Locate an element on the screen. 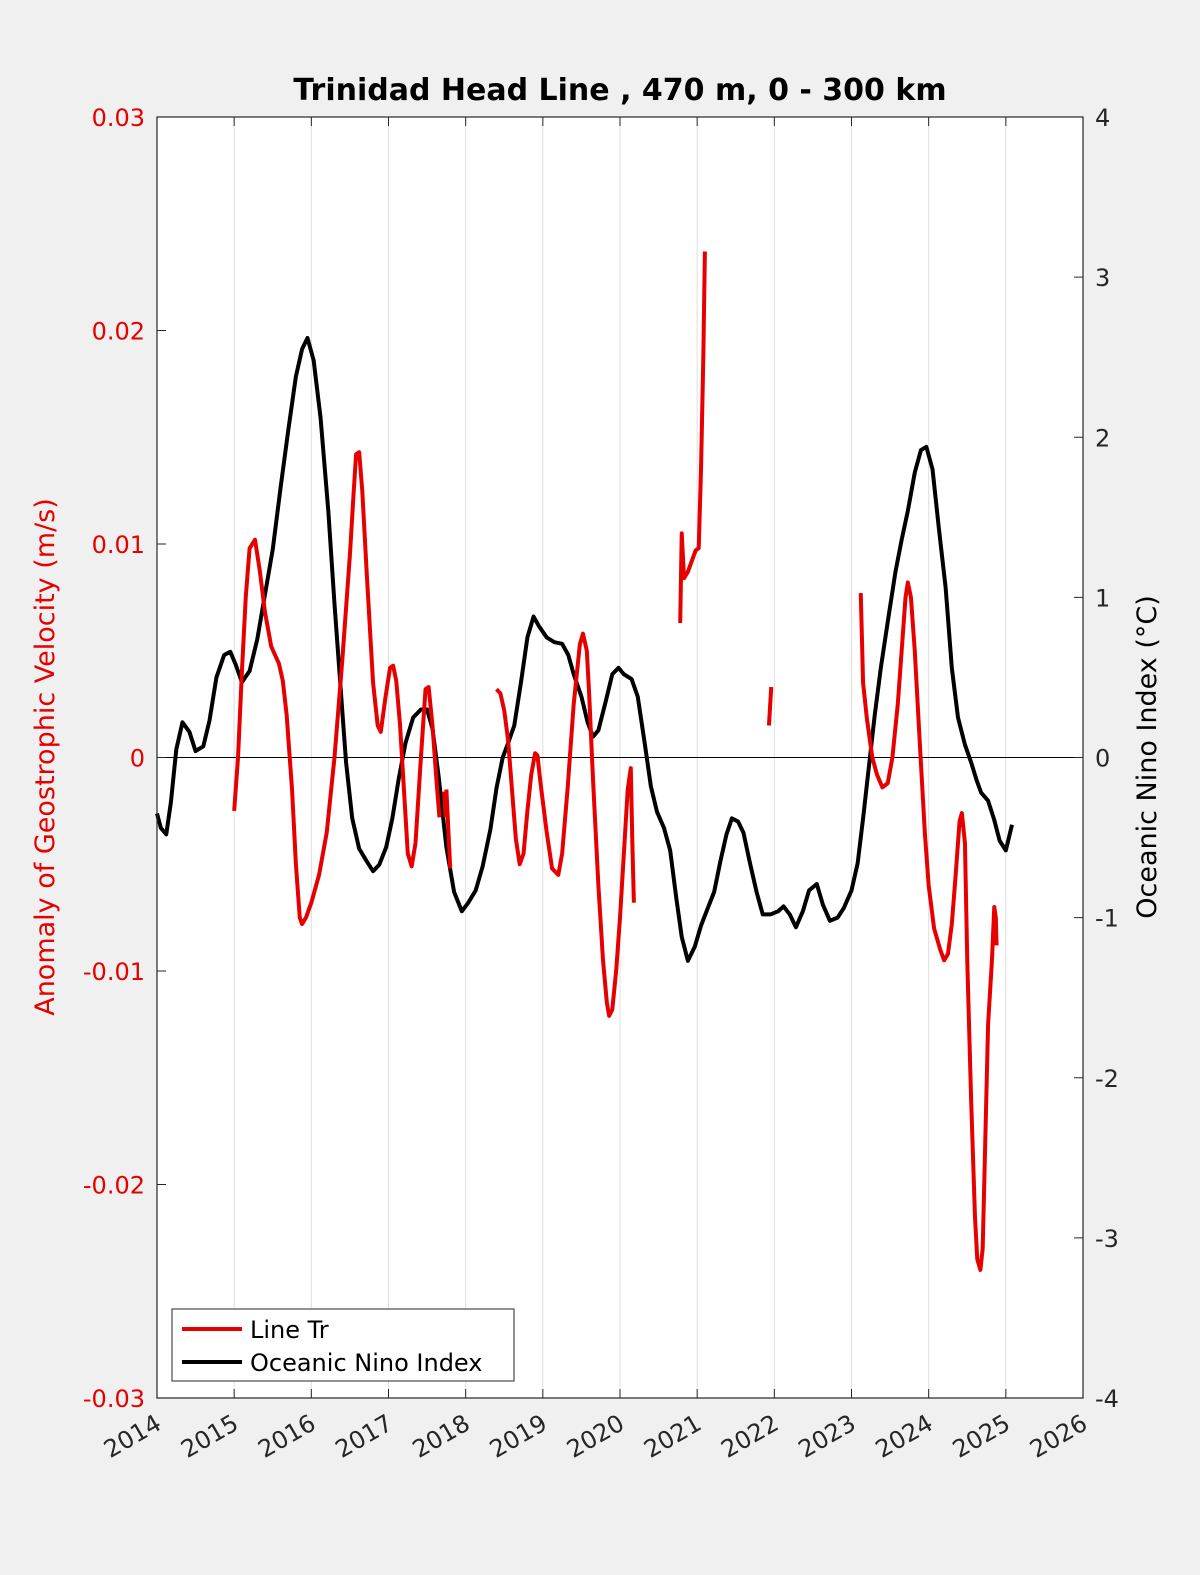 The width and height of the screenshot is (1200, 1575). left-tick-label: 0.02 is located at coordinates (118, 332).